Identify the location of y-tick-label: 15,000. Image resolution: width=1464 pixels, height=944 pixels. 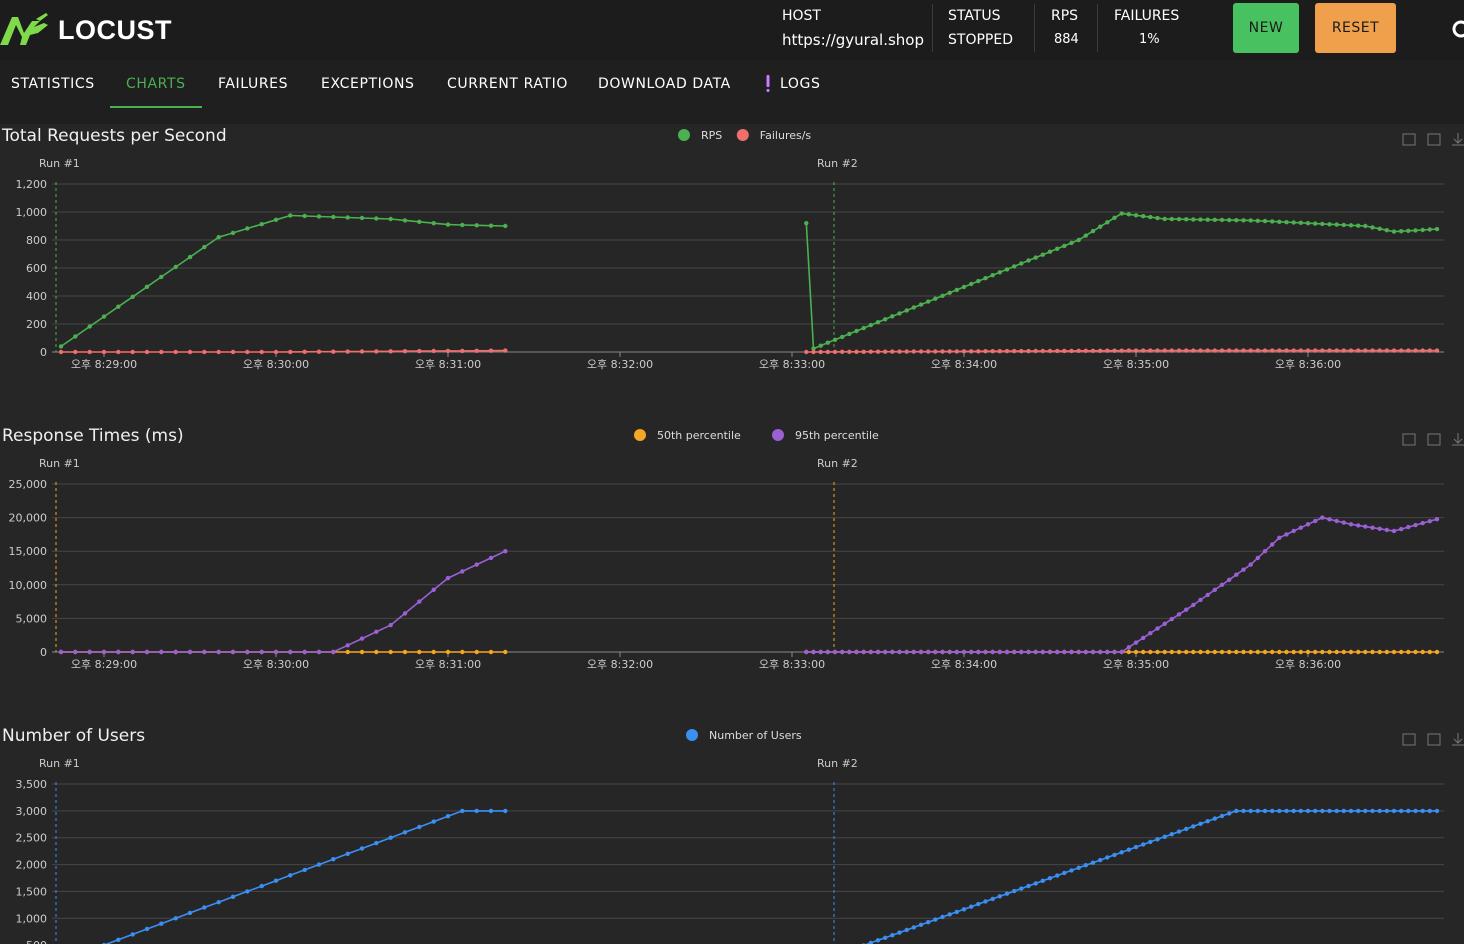
(28, 551).